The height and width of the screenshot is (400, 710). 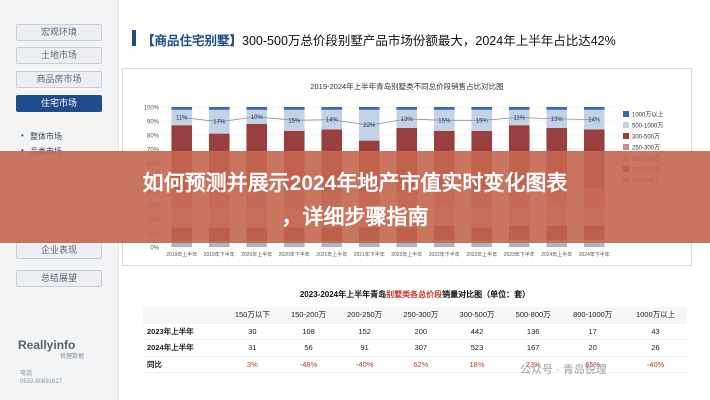 I want to click on contact-number: 0532-80891617, so click(x=41, y=382).